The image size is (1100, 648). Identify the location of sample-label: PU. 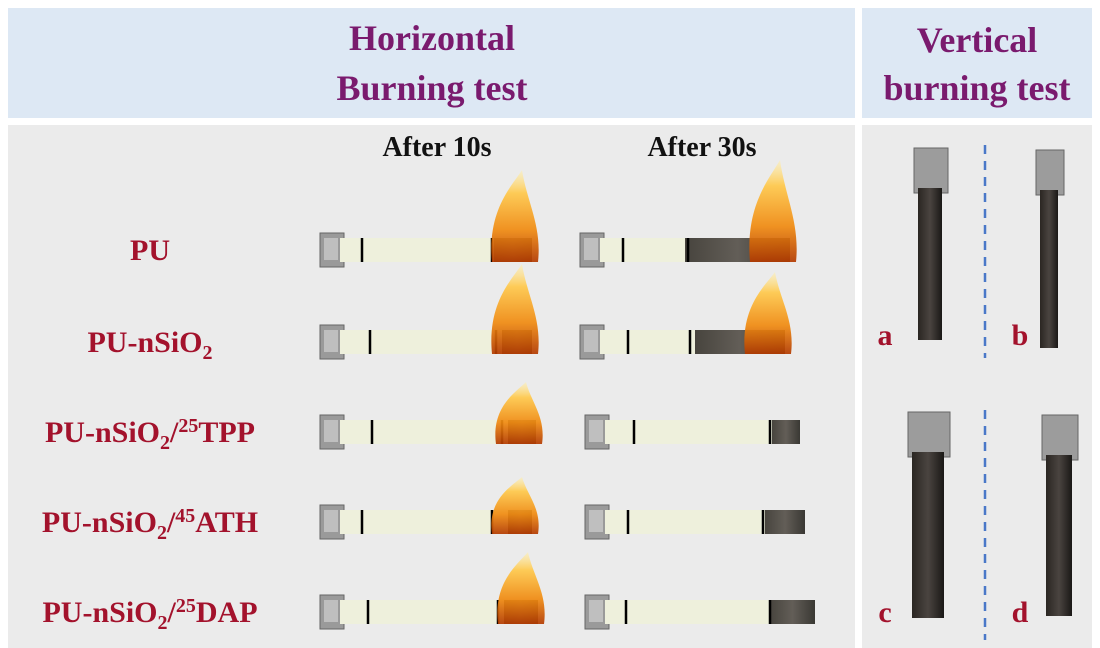
(150, 250).